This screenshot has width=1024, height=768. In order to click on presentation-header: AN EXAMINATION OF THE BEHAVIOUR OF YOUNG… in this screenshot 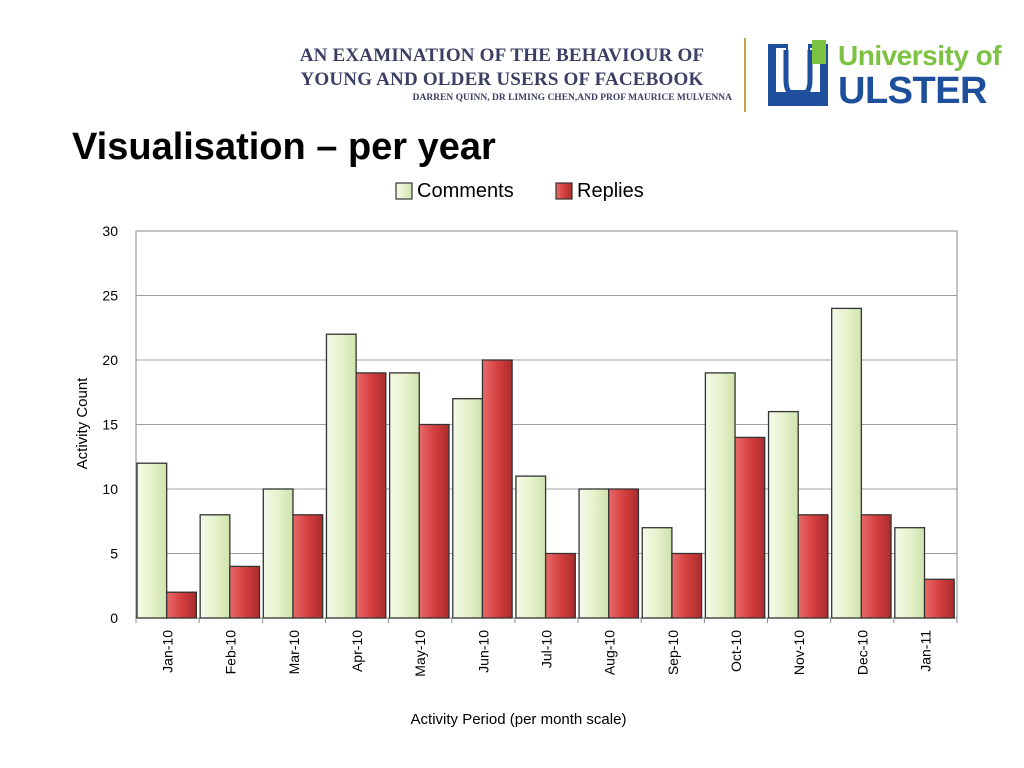, I will do `click(502, 73)`.